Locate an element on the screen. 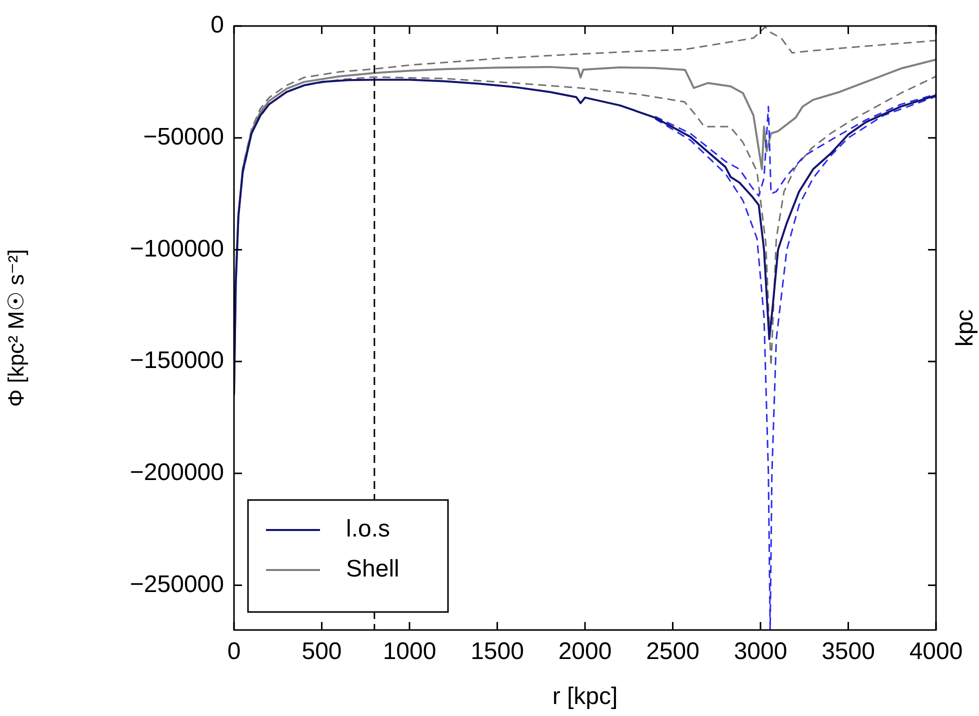 This screenshot has width=979, height=716. y-tick-label: −200000 is located at coordinates (177, 472).